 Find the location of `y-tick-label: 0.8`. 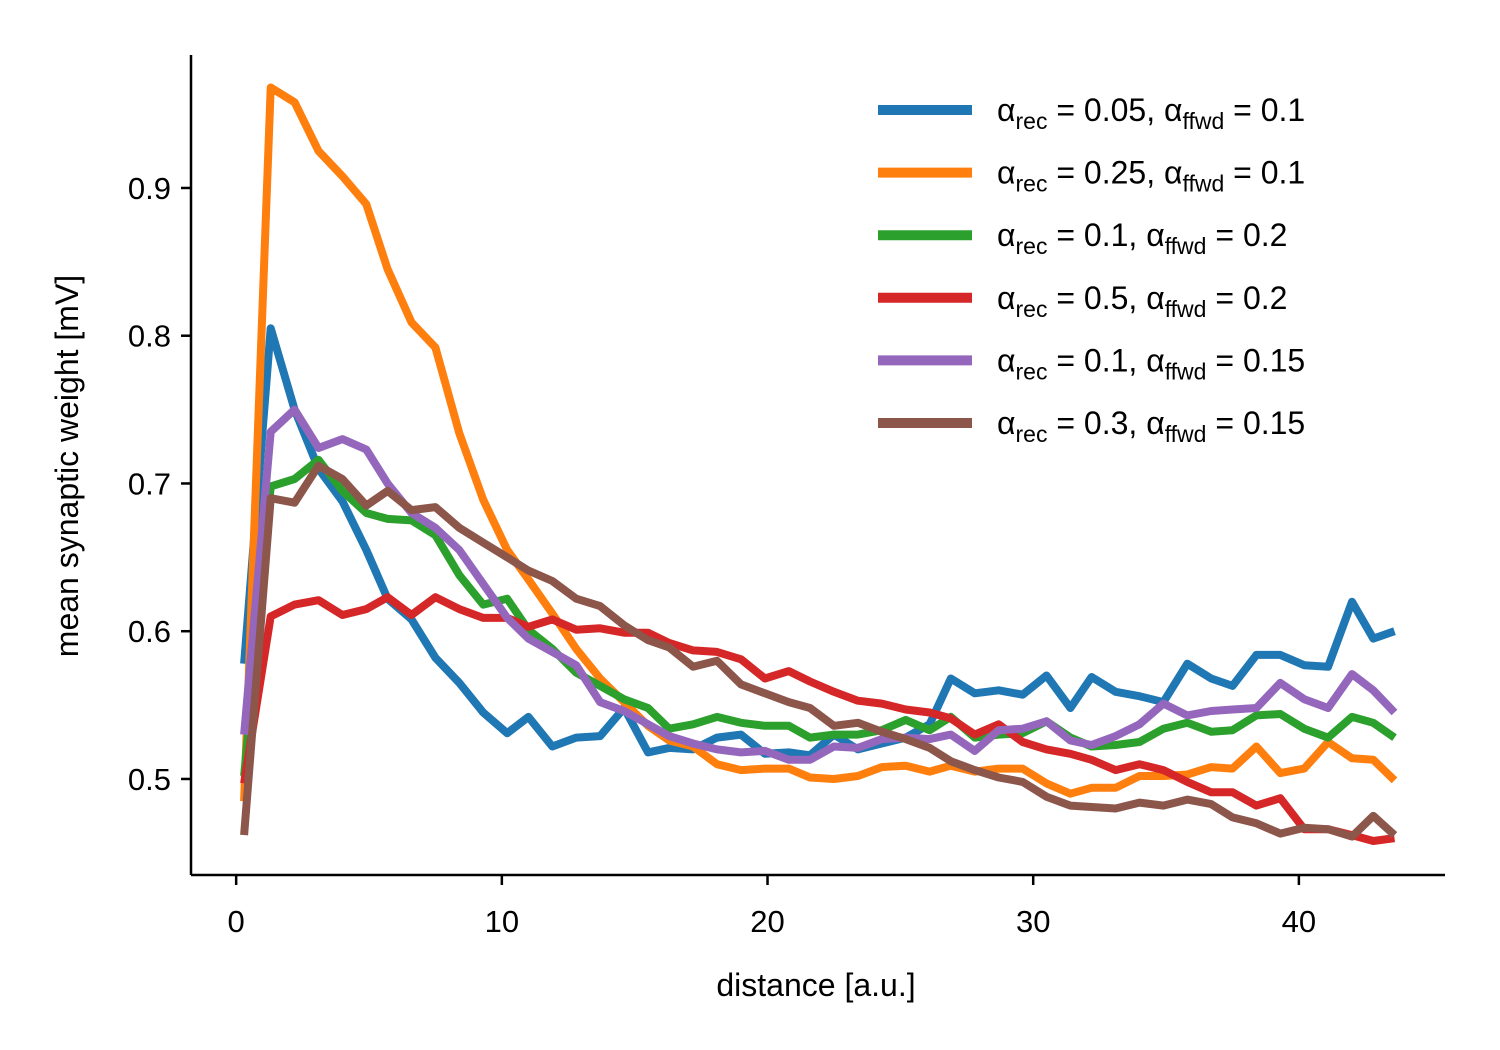

y-tick-label: 0.8 is located at coordinates (149, 336).